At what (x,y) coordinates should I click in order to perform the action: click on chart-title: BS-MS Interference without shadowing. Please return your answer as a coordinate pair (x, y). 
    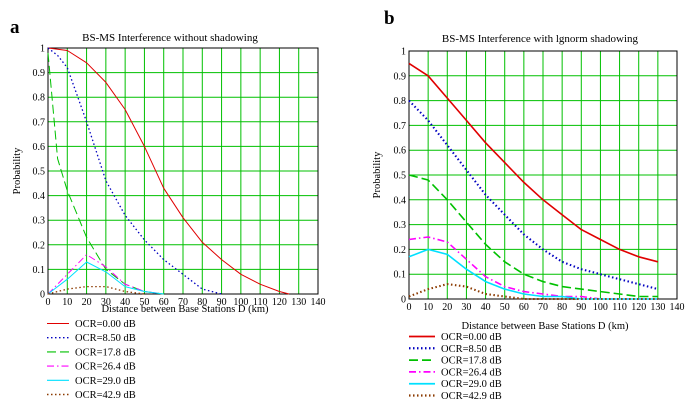
    Looking at the image, I should click on (170, 38).